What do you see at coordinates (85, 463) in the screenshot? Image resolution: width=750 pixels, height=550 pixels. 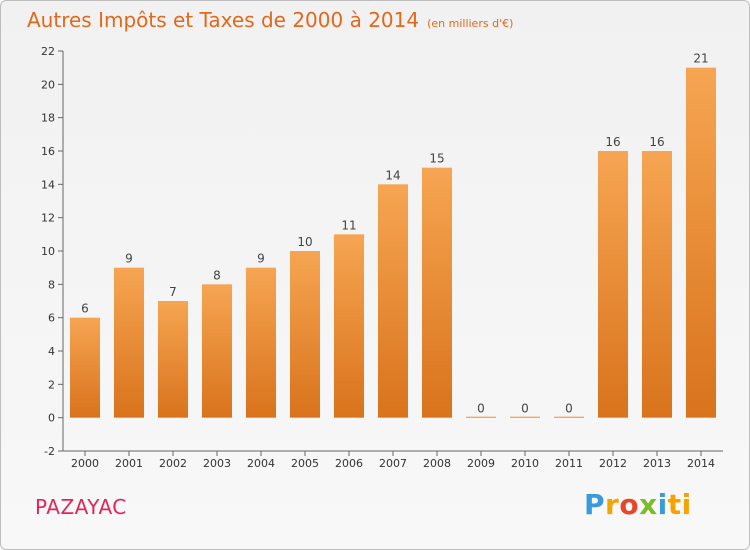 I see `x-tick-label: 2000` at bounding box center [85, 463].